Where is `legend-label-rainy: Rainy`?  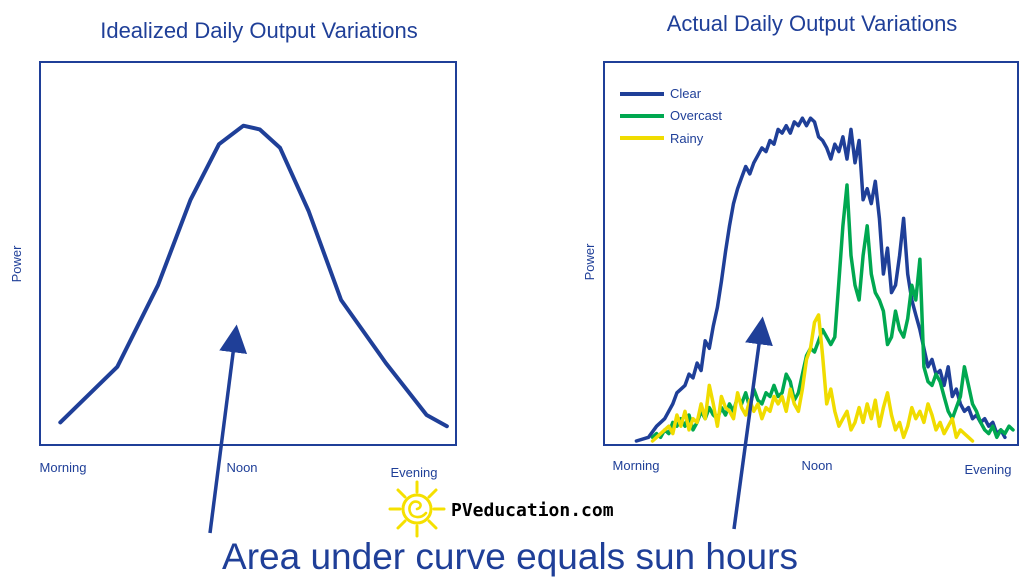
legend-label-rainy: Rainy is located at coordinates (687, 138).